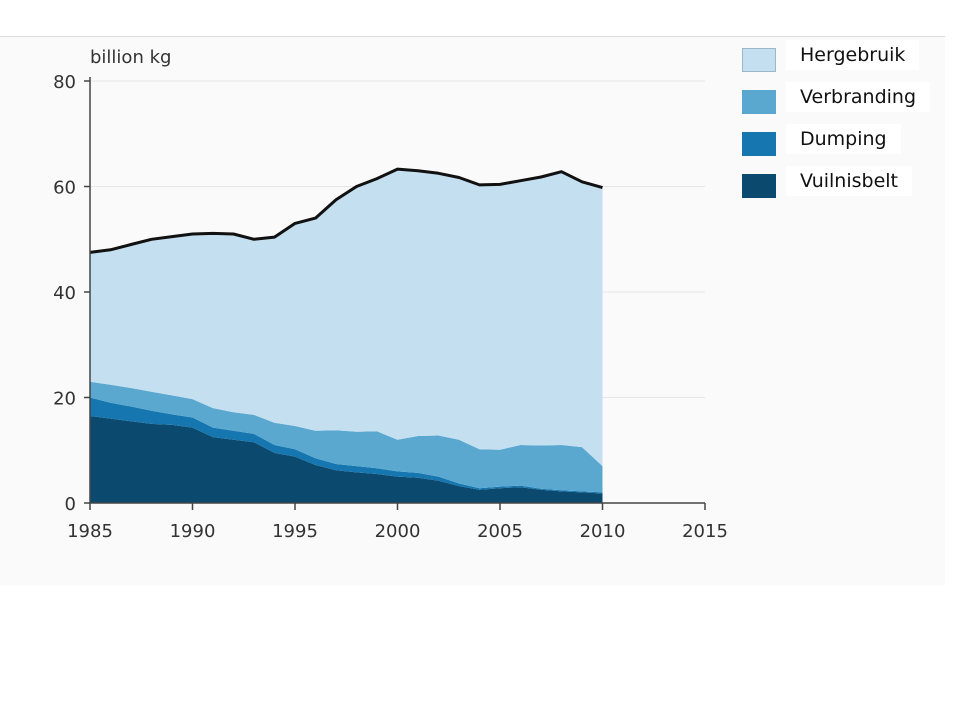 The height and width of the screenshot is (720, 960). Describe the element at coordinates (759, 102) in the screenshot. I see `legend-swatch-verbranding` at that location.